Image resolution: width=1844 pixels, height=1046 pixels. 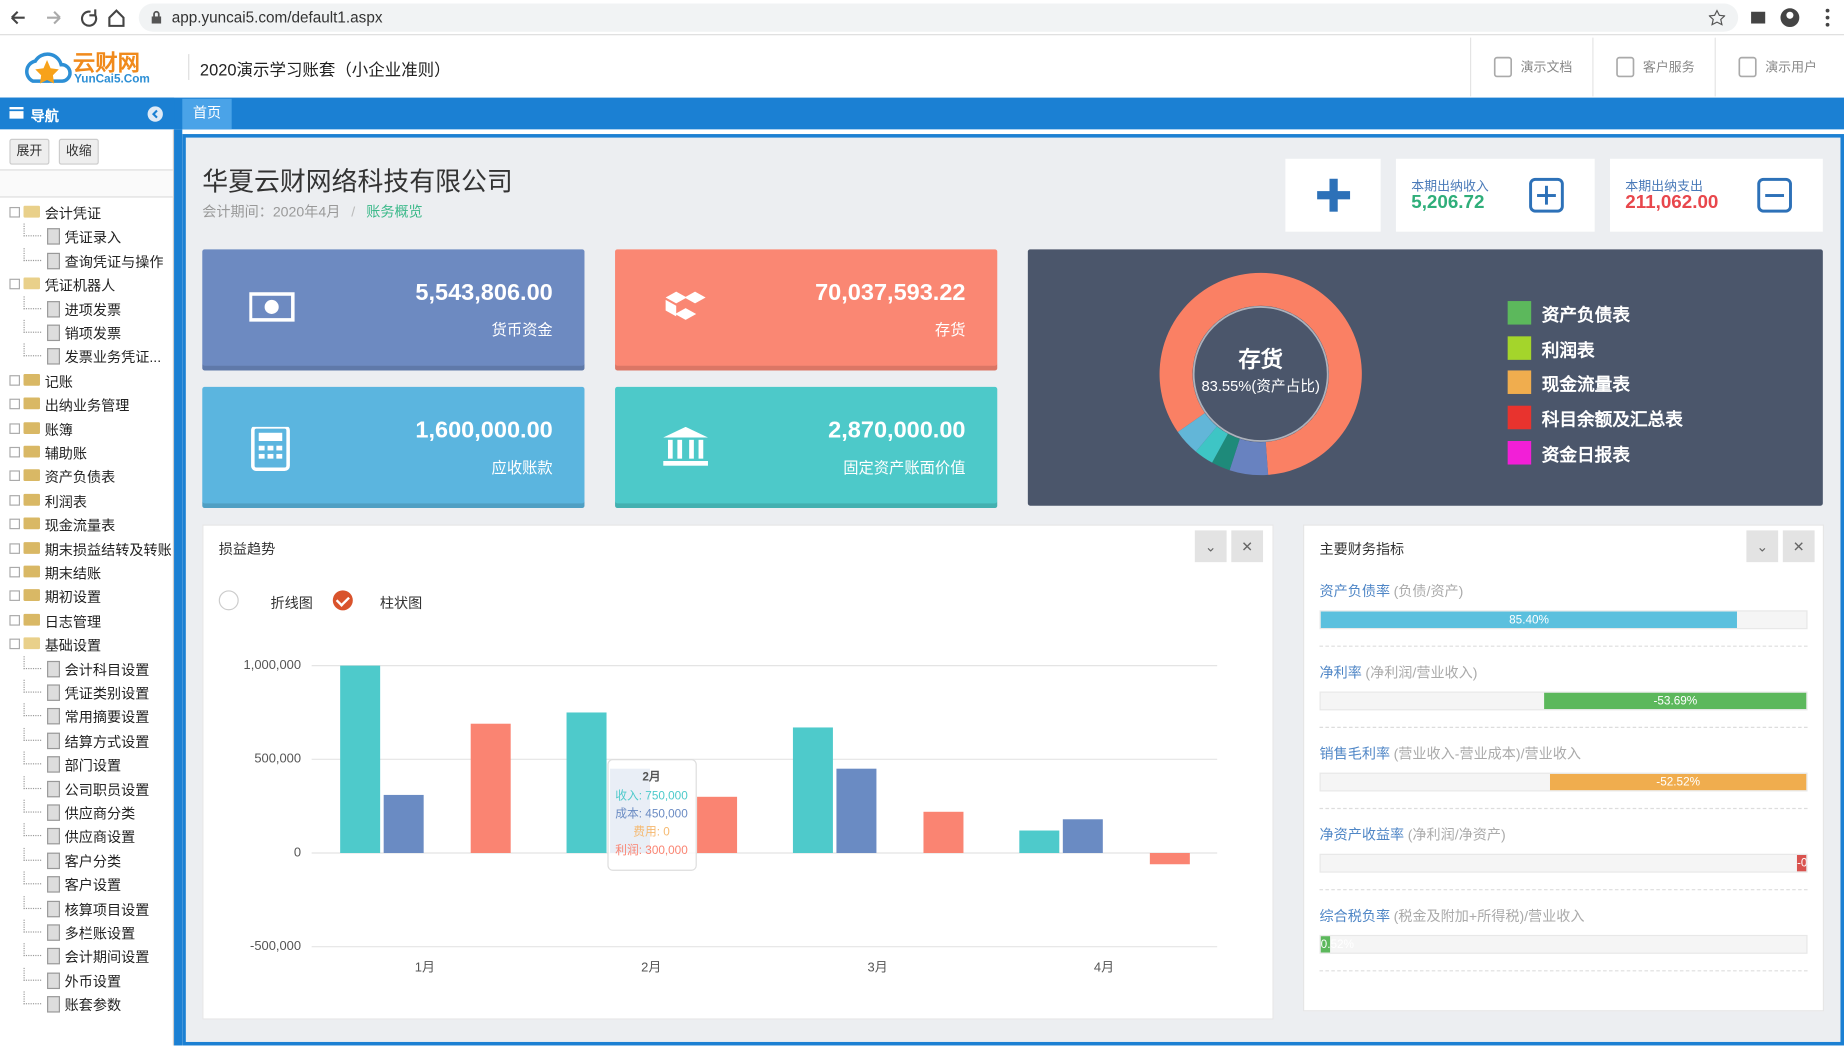 What do you see at coordinates (80, 286) in the screenshot?
I see `tree-node: 凭证机器人` at bounding box center [80, 286].